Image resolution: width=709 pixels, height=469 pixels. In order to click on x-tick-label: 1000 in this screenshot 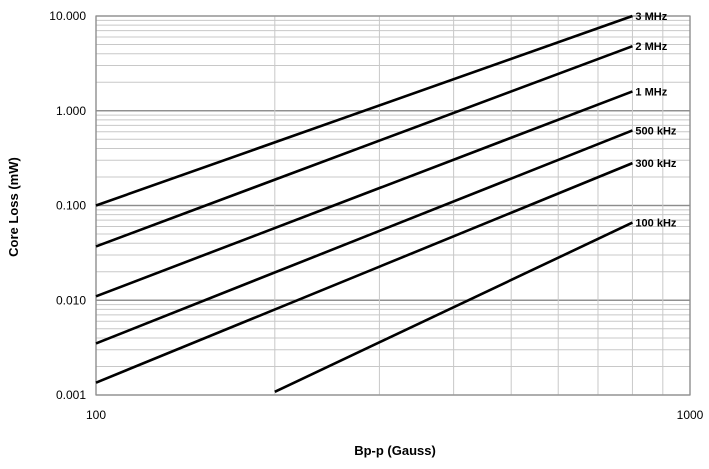, I will do `click(690, 415)`.